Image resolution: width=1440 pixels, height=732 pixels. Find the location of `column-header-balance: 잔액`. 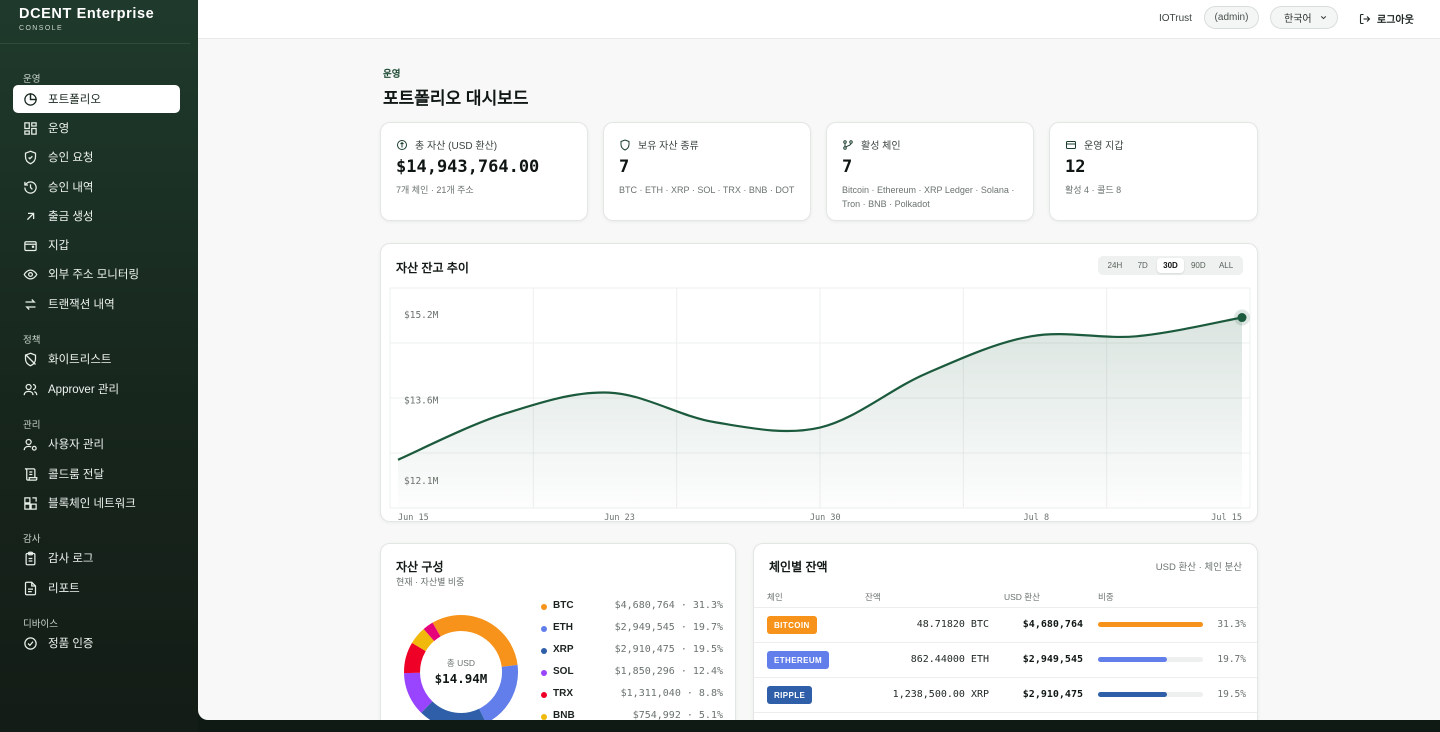

column-header-balance: 잔액 is located at coordinates (873, 597).